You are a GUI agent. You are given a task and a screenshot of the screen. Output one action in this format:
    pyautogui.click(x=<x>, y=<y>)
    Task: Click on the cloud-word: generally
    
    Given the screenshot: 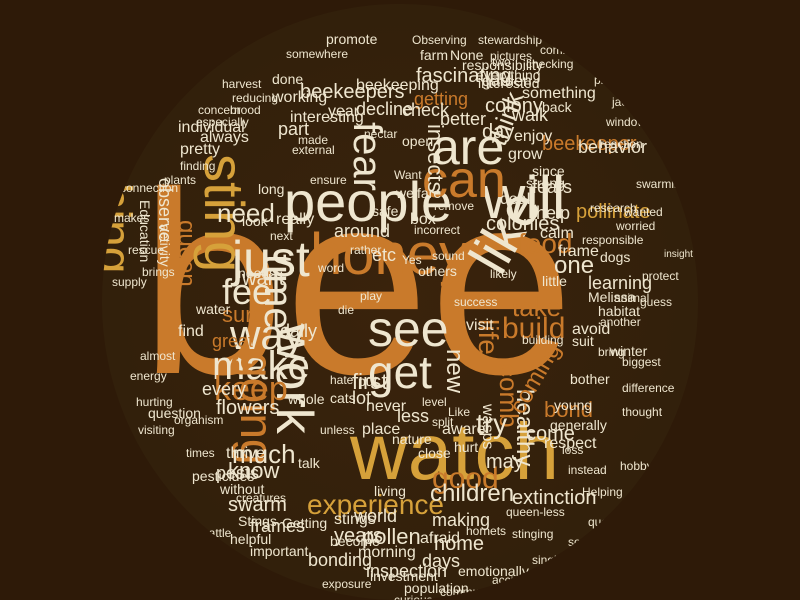 What is the action you would take?
    pyautogui.click(x=578, y=425)
    